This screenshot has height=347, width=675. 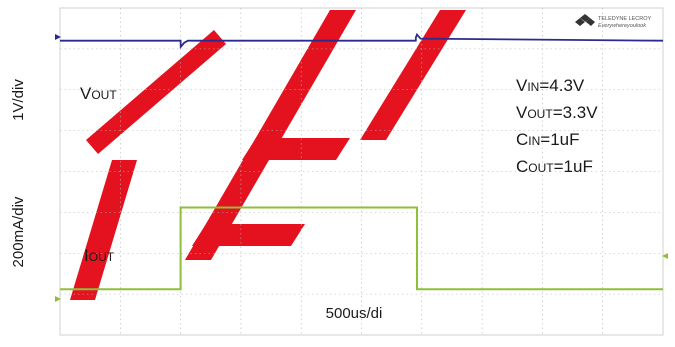 What do you see at coordinates (554, 166) in the screenshot?
I see `condition-cout: COUT=1uF` at bounding box center [554, 166].